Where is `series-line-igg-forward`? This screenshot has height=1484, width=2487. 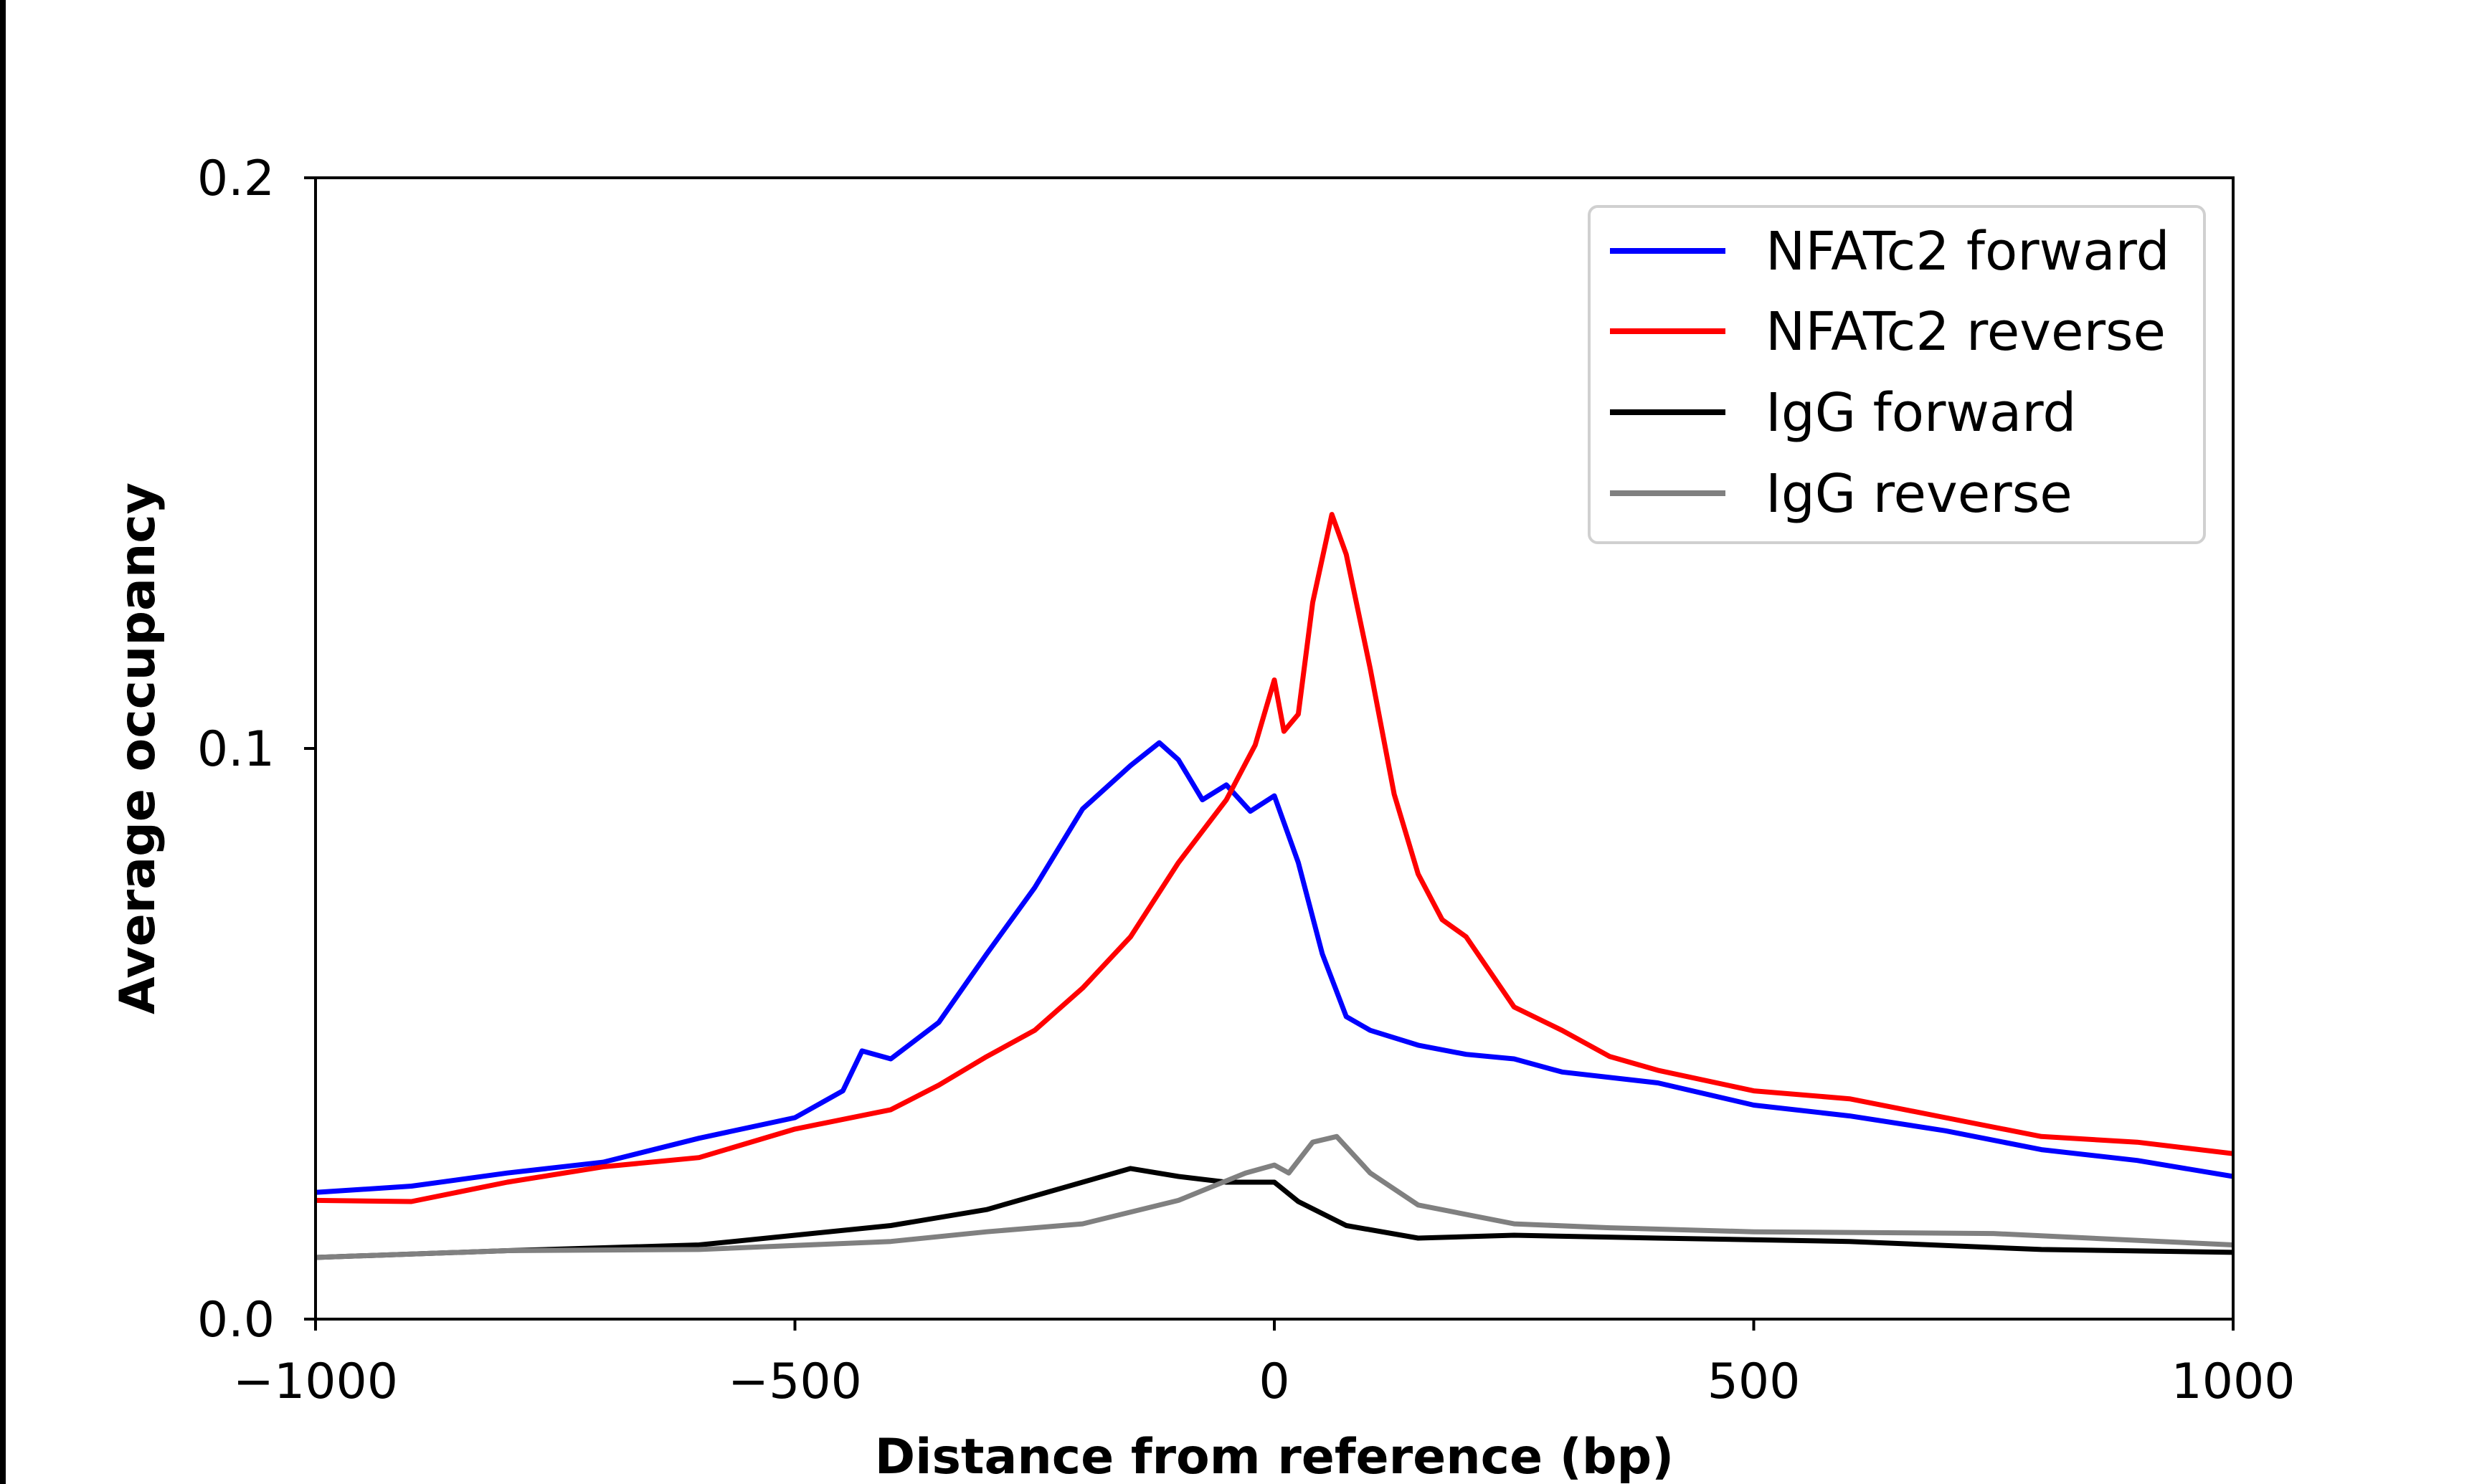
series-line-igg-forward is located at coordinates (1275, 1213).